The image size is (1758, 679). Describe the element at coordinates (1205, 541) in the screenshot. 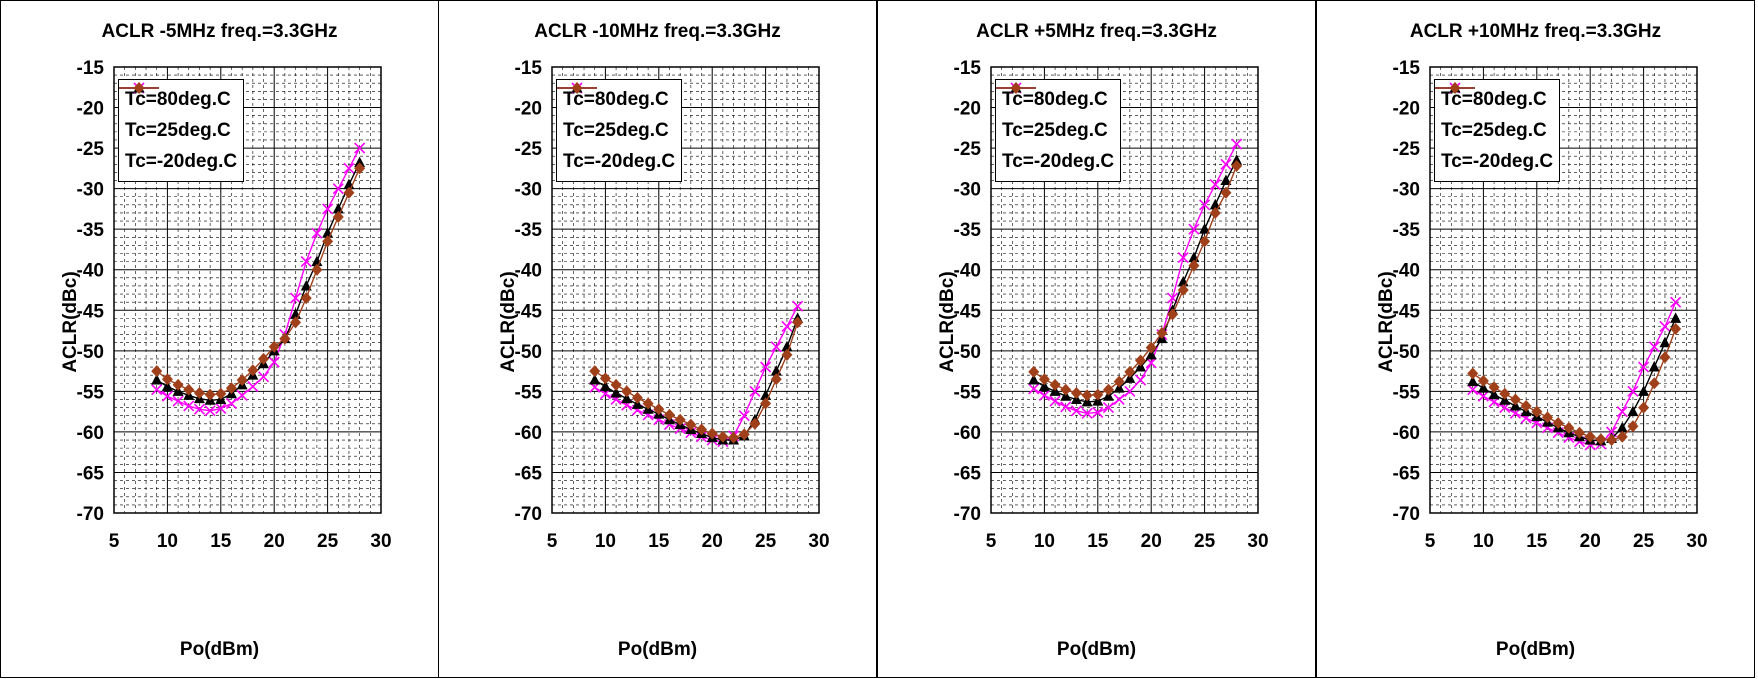

I see `x-tick-label: 25` at that location.